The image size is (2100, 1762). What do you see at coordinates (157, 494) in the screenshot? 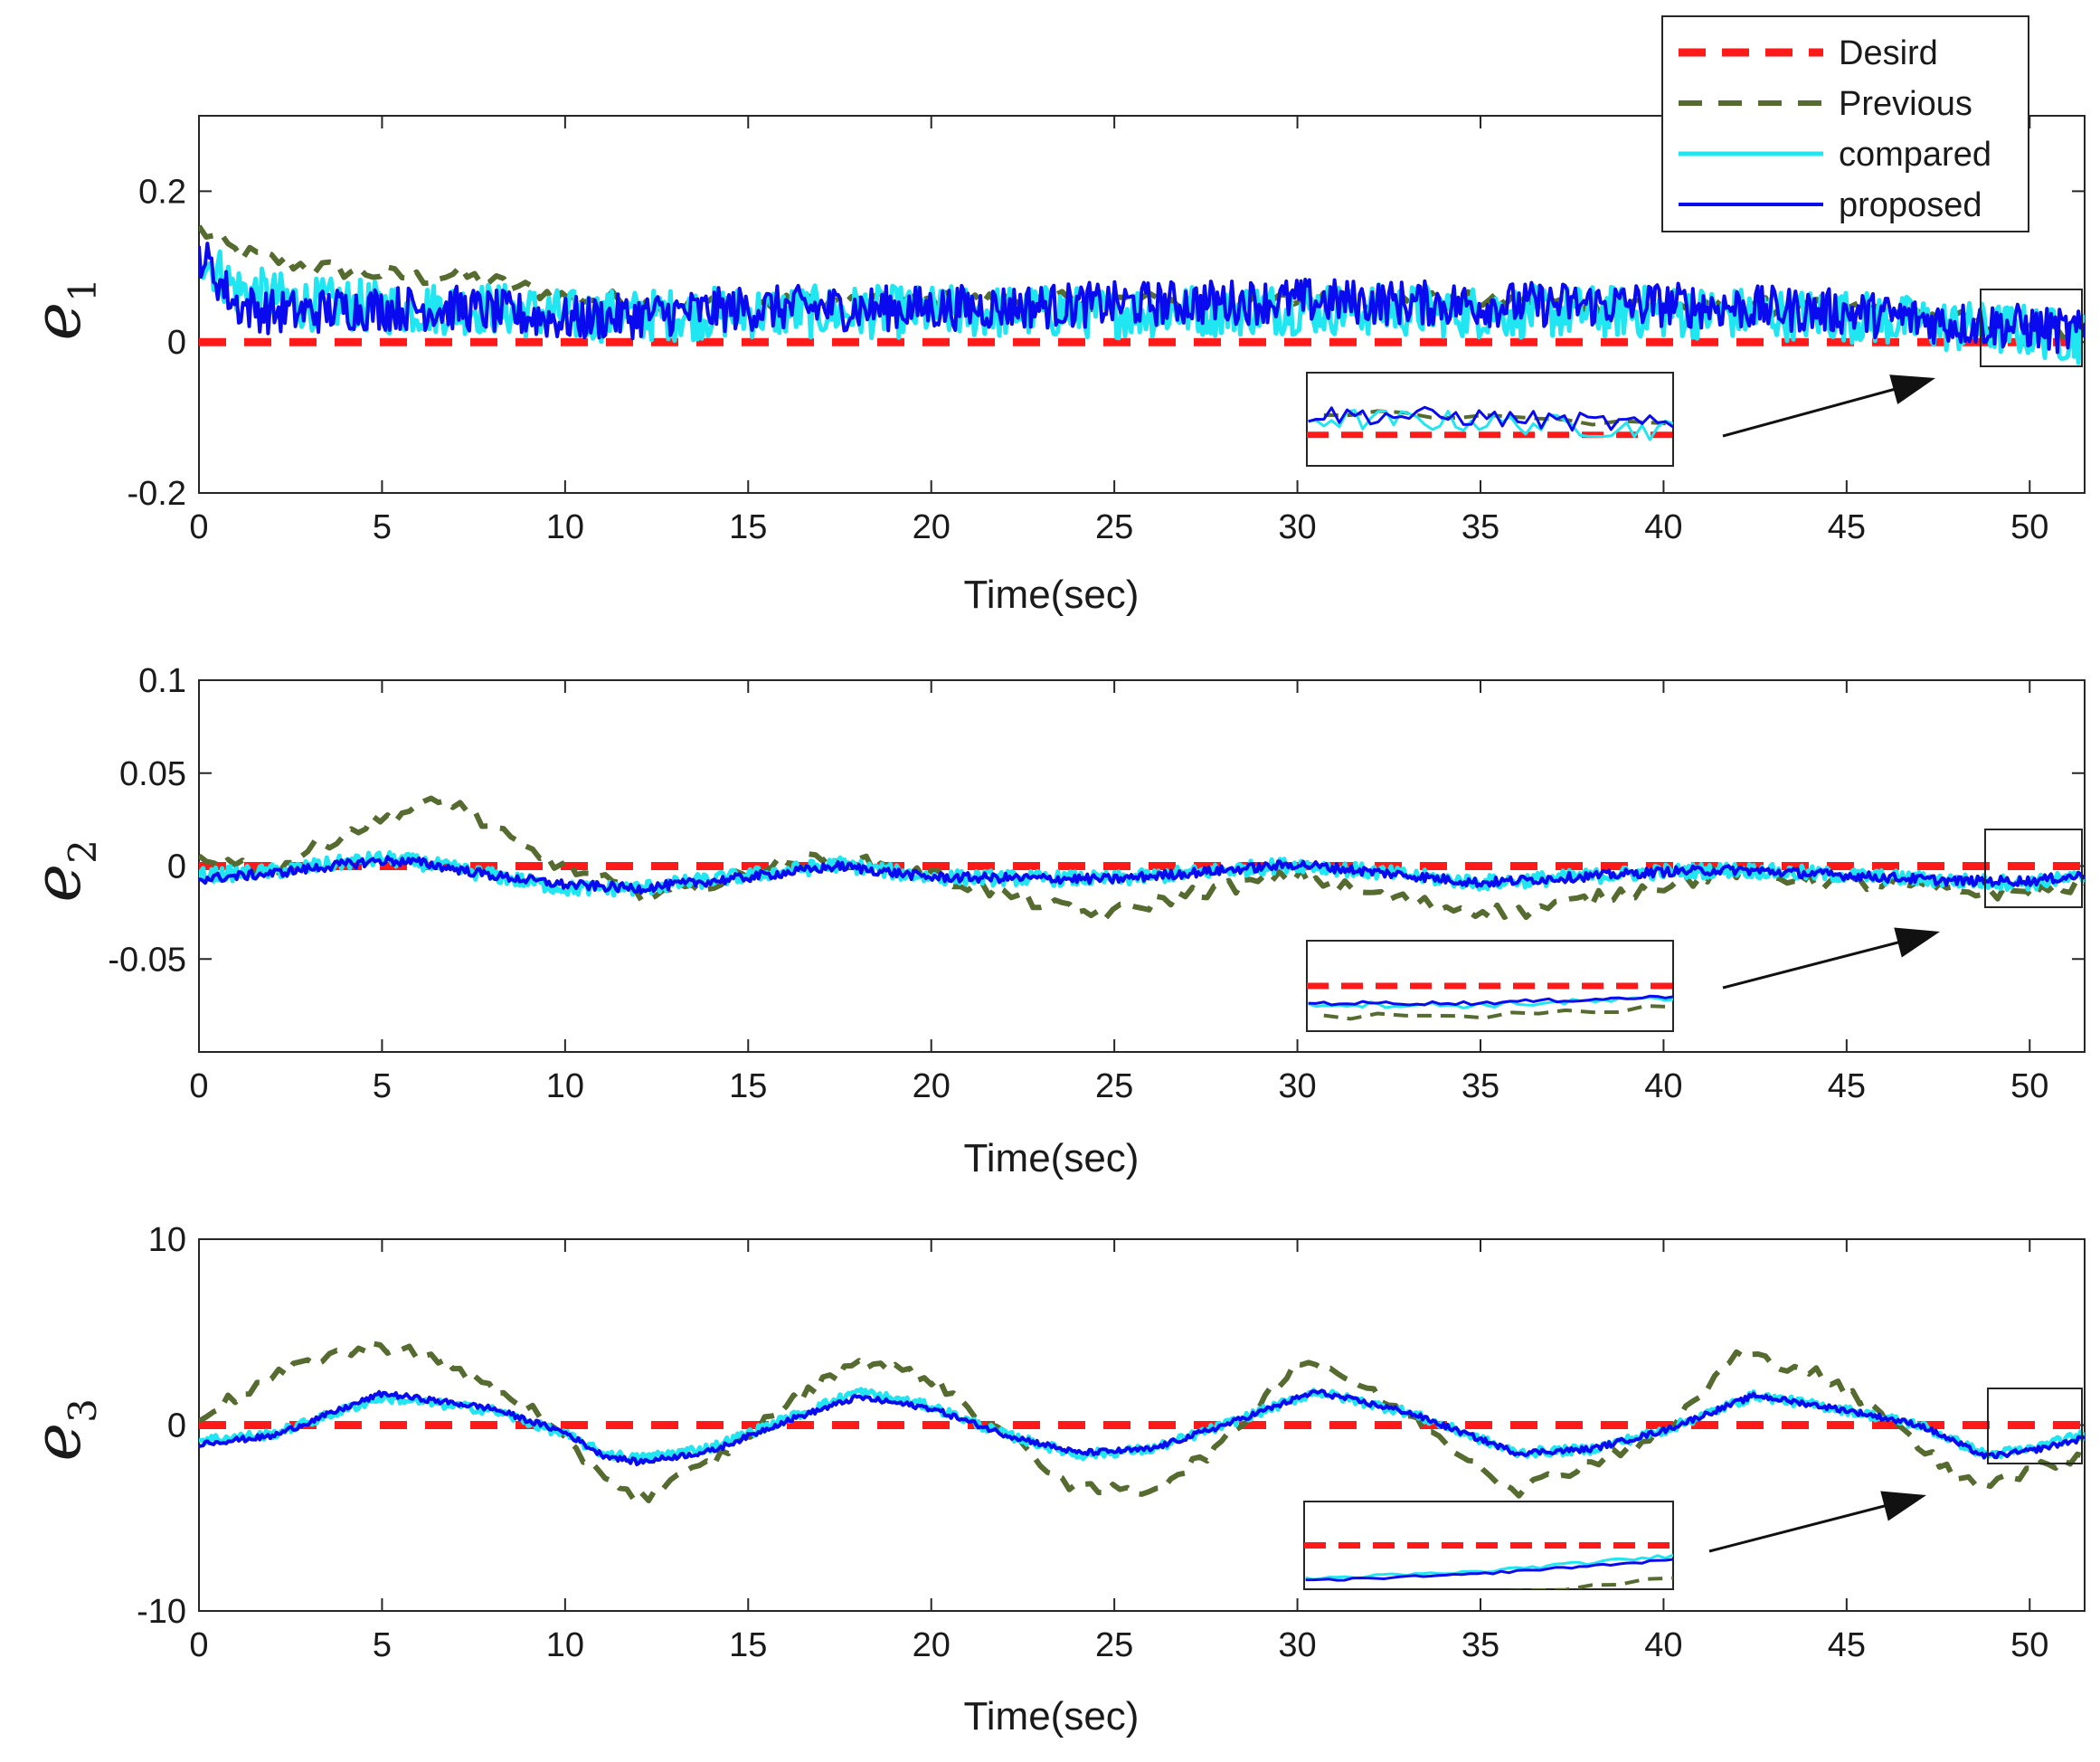
I see `y-tick-label: -0.2` at bounding box center [157, 494].